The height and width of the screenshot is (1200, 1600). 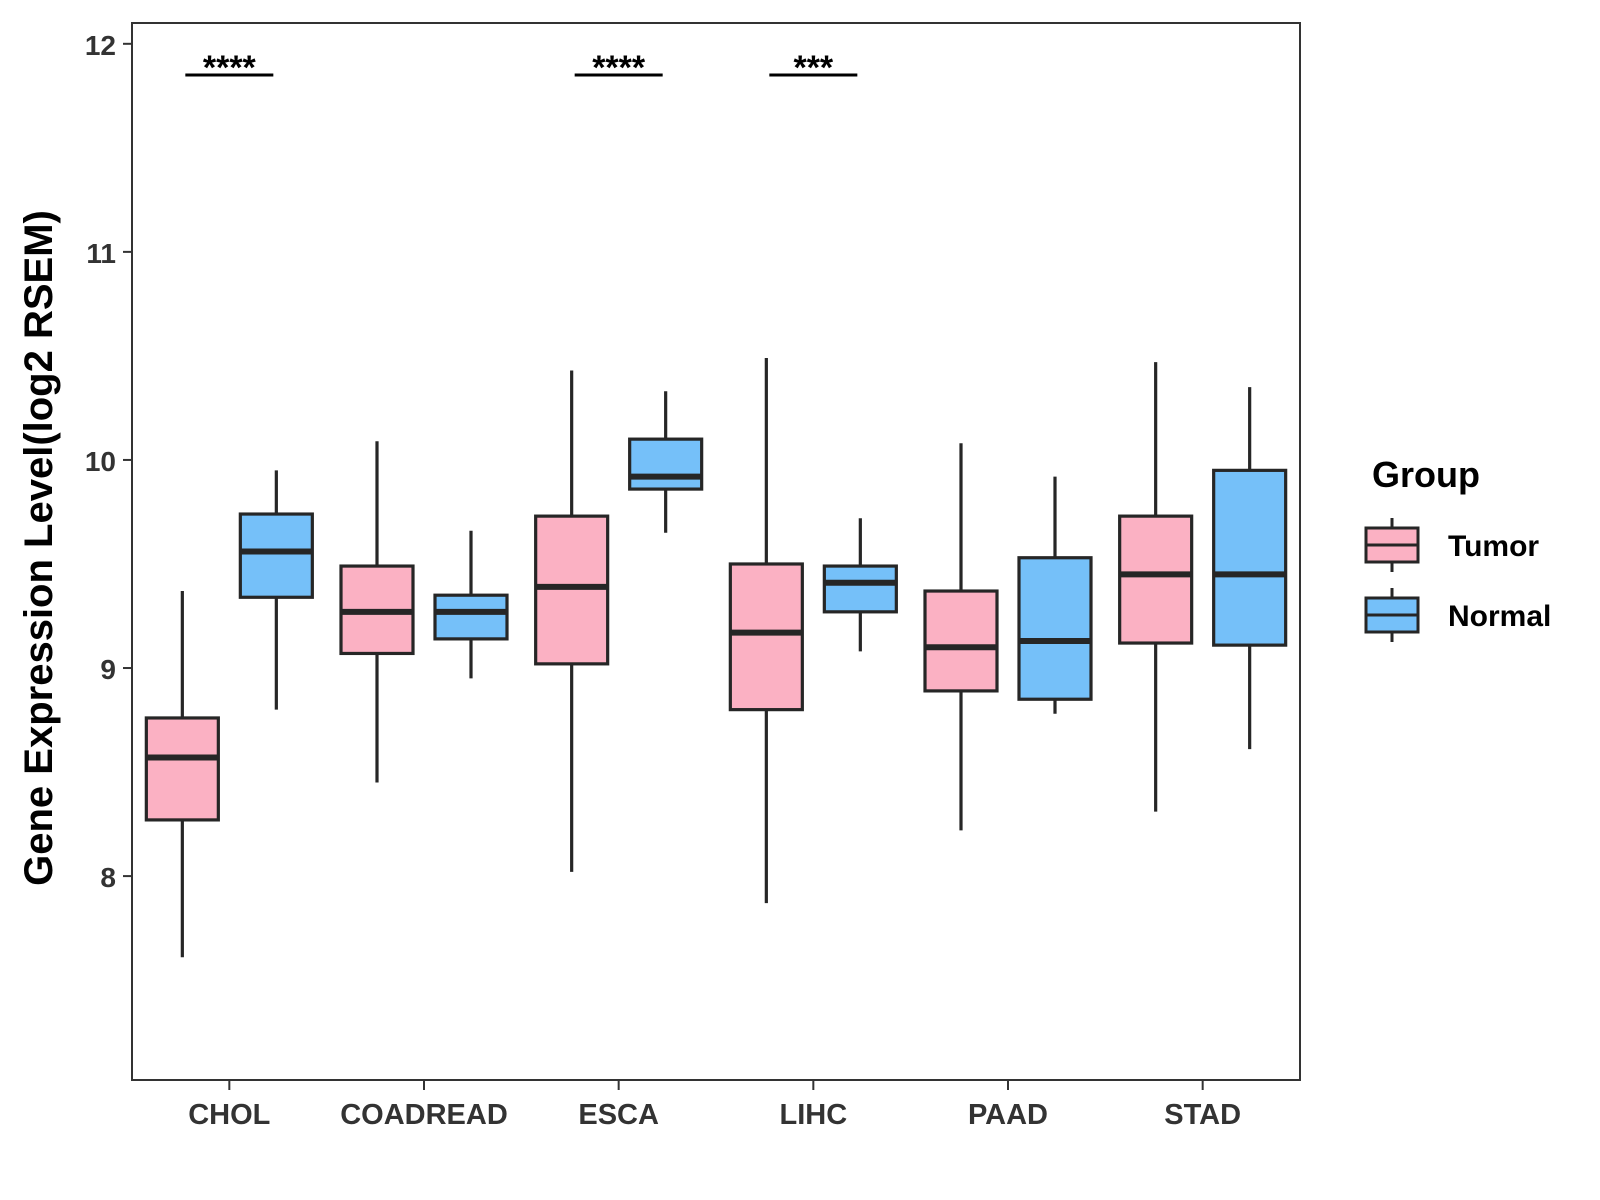 I want to click on box-normal-stad, so click(x=1250, y=557).